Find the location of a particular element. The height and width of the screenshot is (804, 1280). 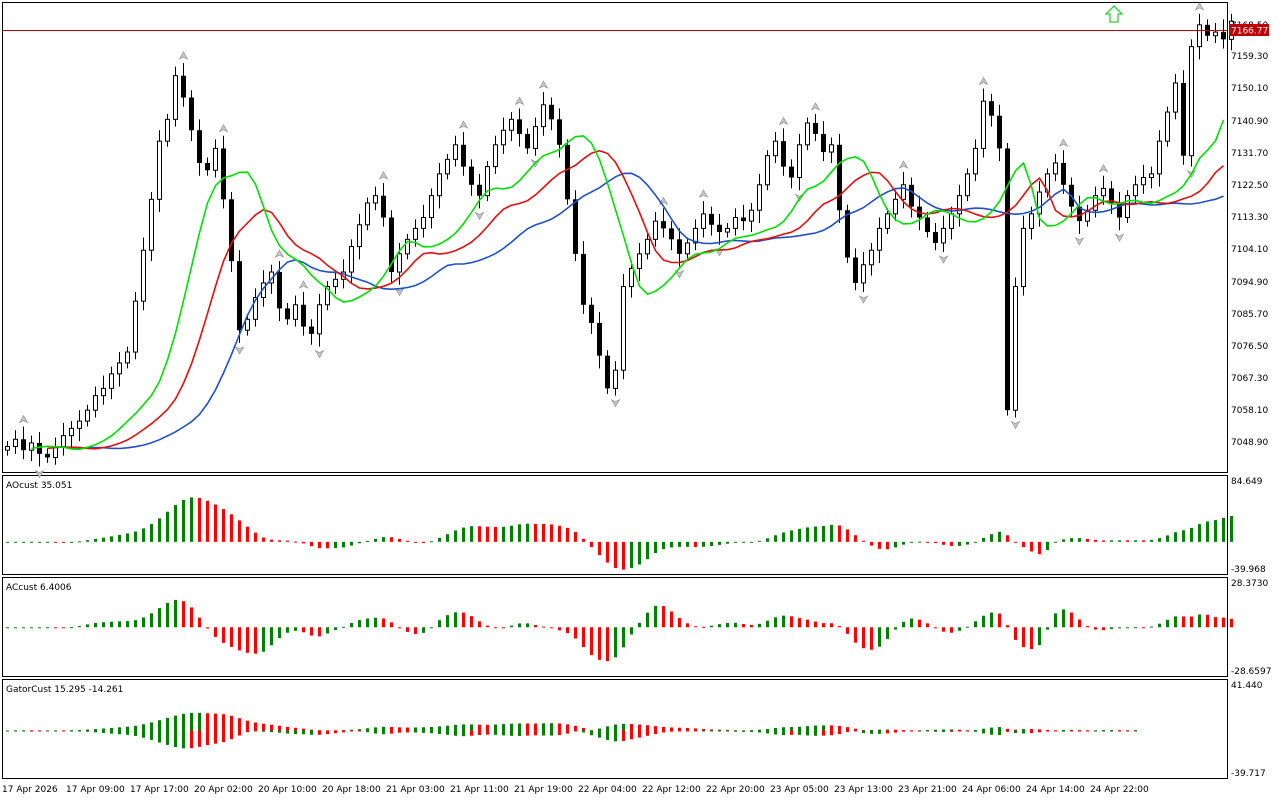

ao-pane is located at coordinates (615, 525).